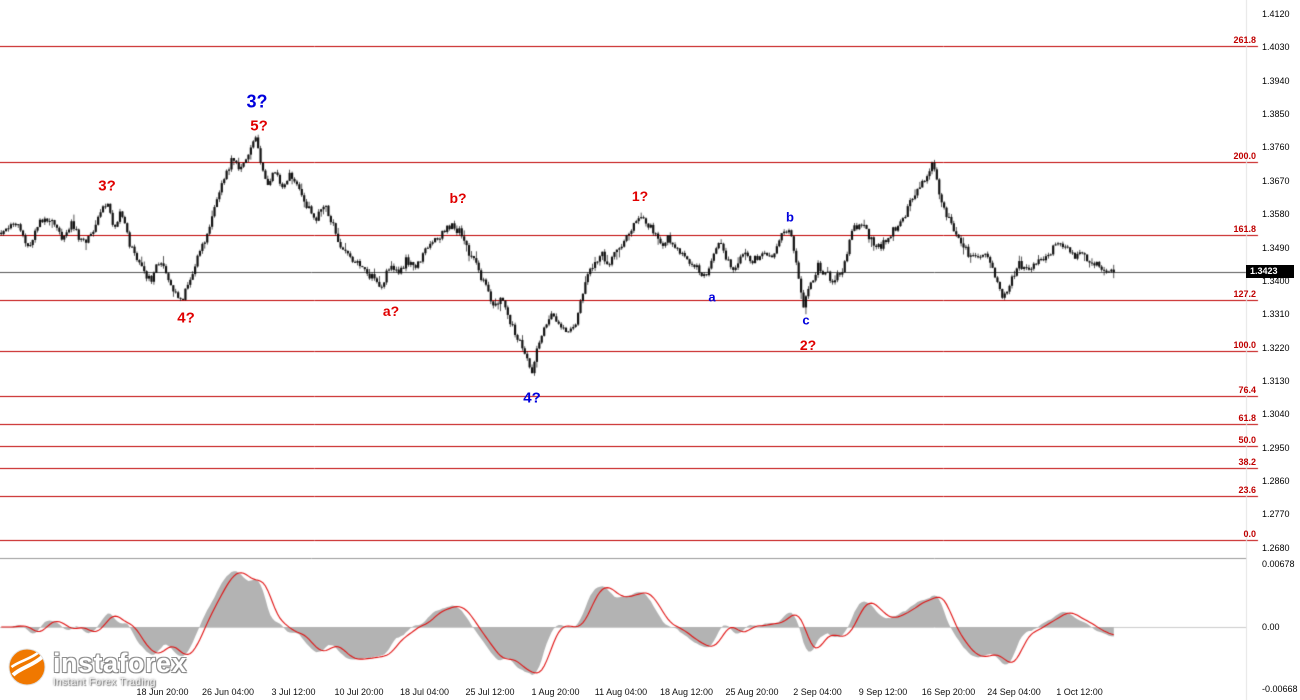 Image resolution: width=1300 pixels, height=700 pixels. What do you see at coordinates (27, 669) in the screenshot?
I see `instaforex-globe-icon` at bounding box center [27, 669].